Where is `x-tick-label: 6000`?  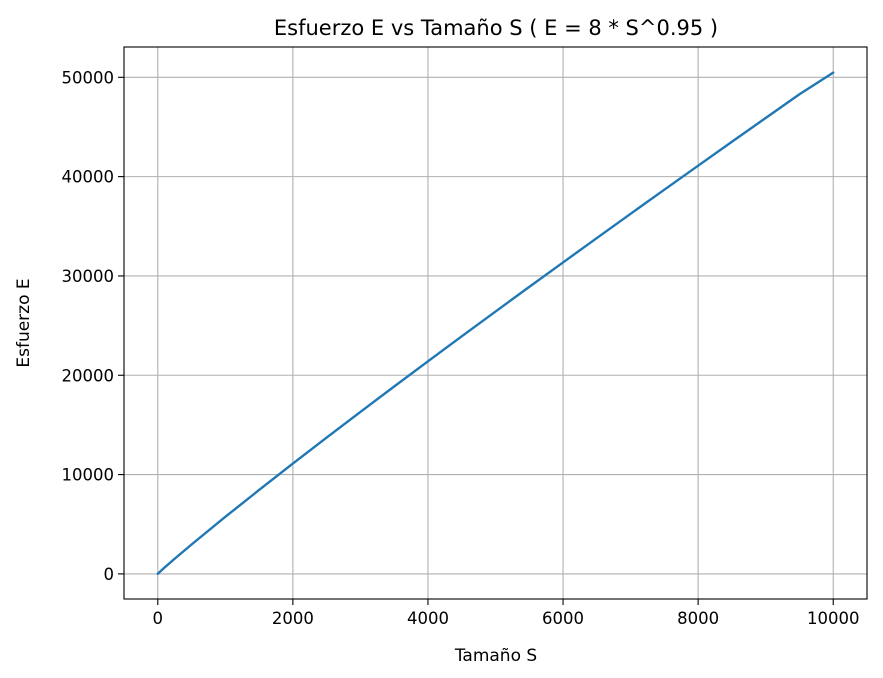 x-tick-label: 6000 is located at coordinates (563, 618).